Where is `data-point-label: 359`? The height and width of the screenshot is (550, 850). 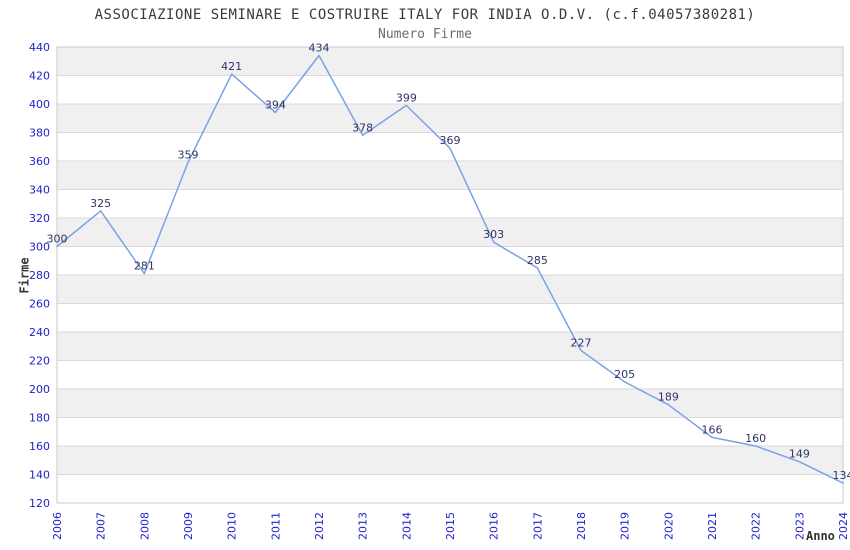 data-point-label: 359 is located at coordinates (188, 154).